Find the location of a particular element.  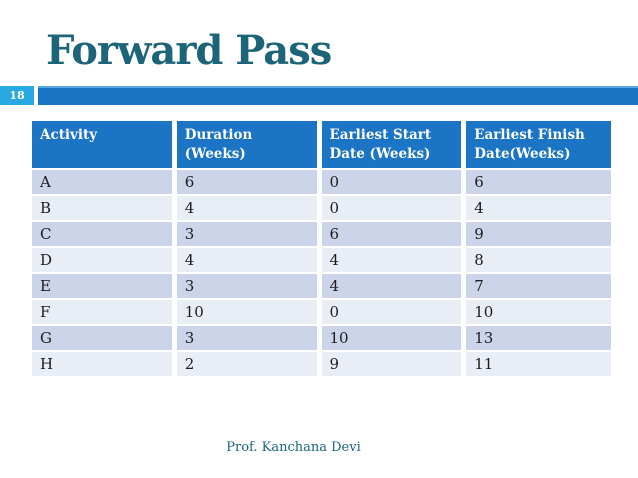

table-cell-earliest_start: 9 is located at coordinates (394, 364).